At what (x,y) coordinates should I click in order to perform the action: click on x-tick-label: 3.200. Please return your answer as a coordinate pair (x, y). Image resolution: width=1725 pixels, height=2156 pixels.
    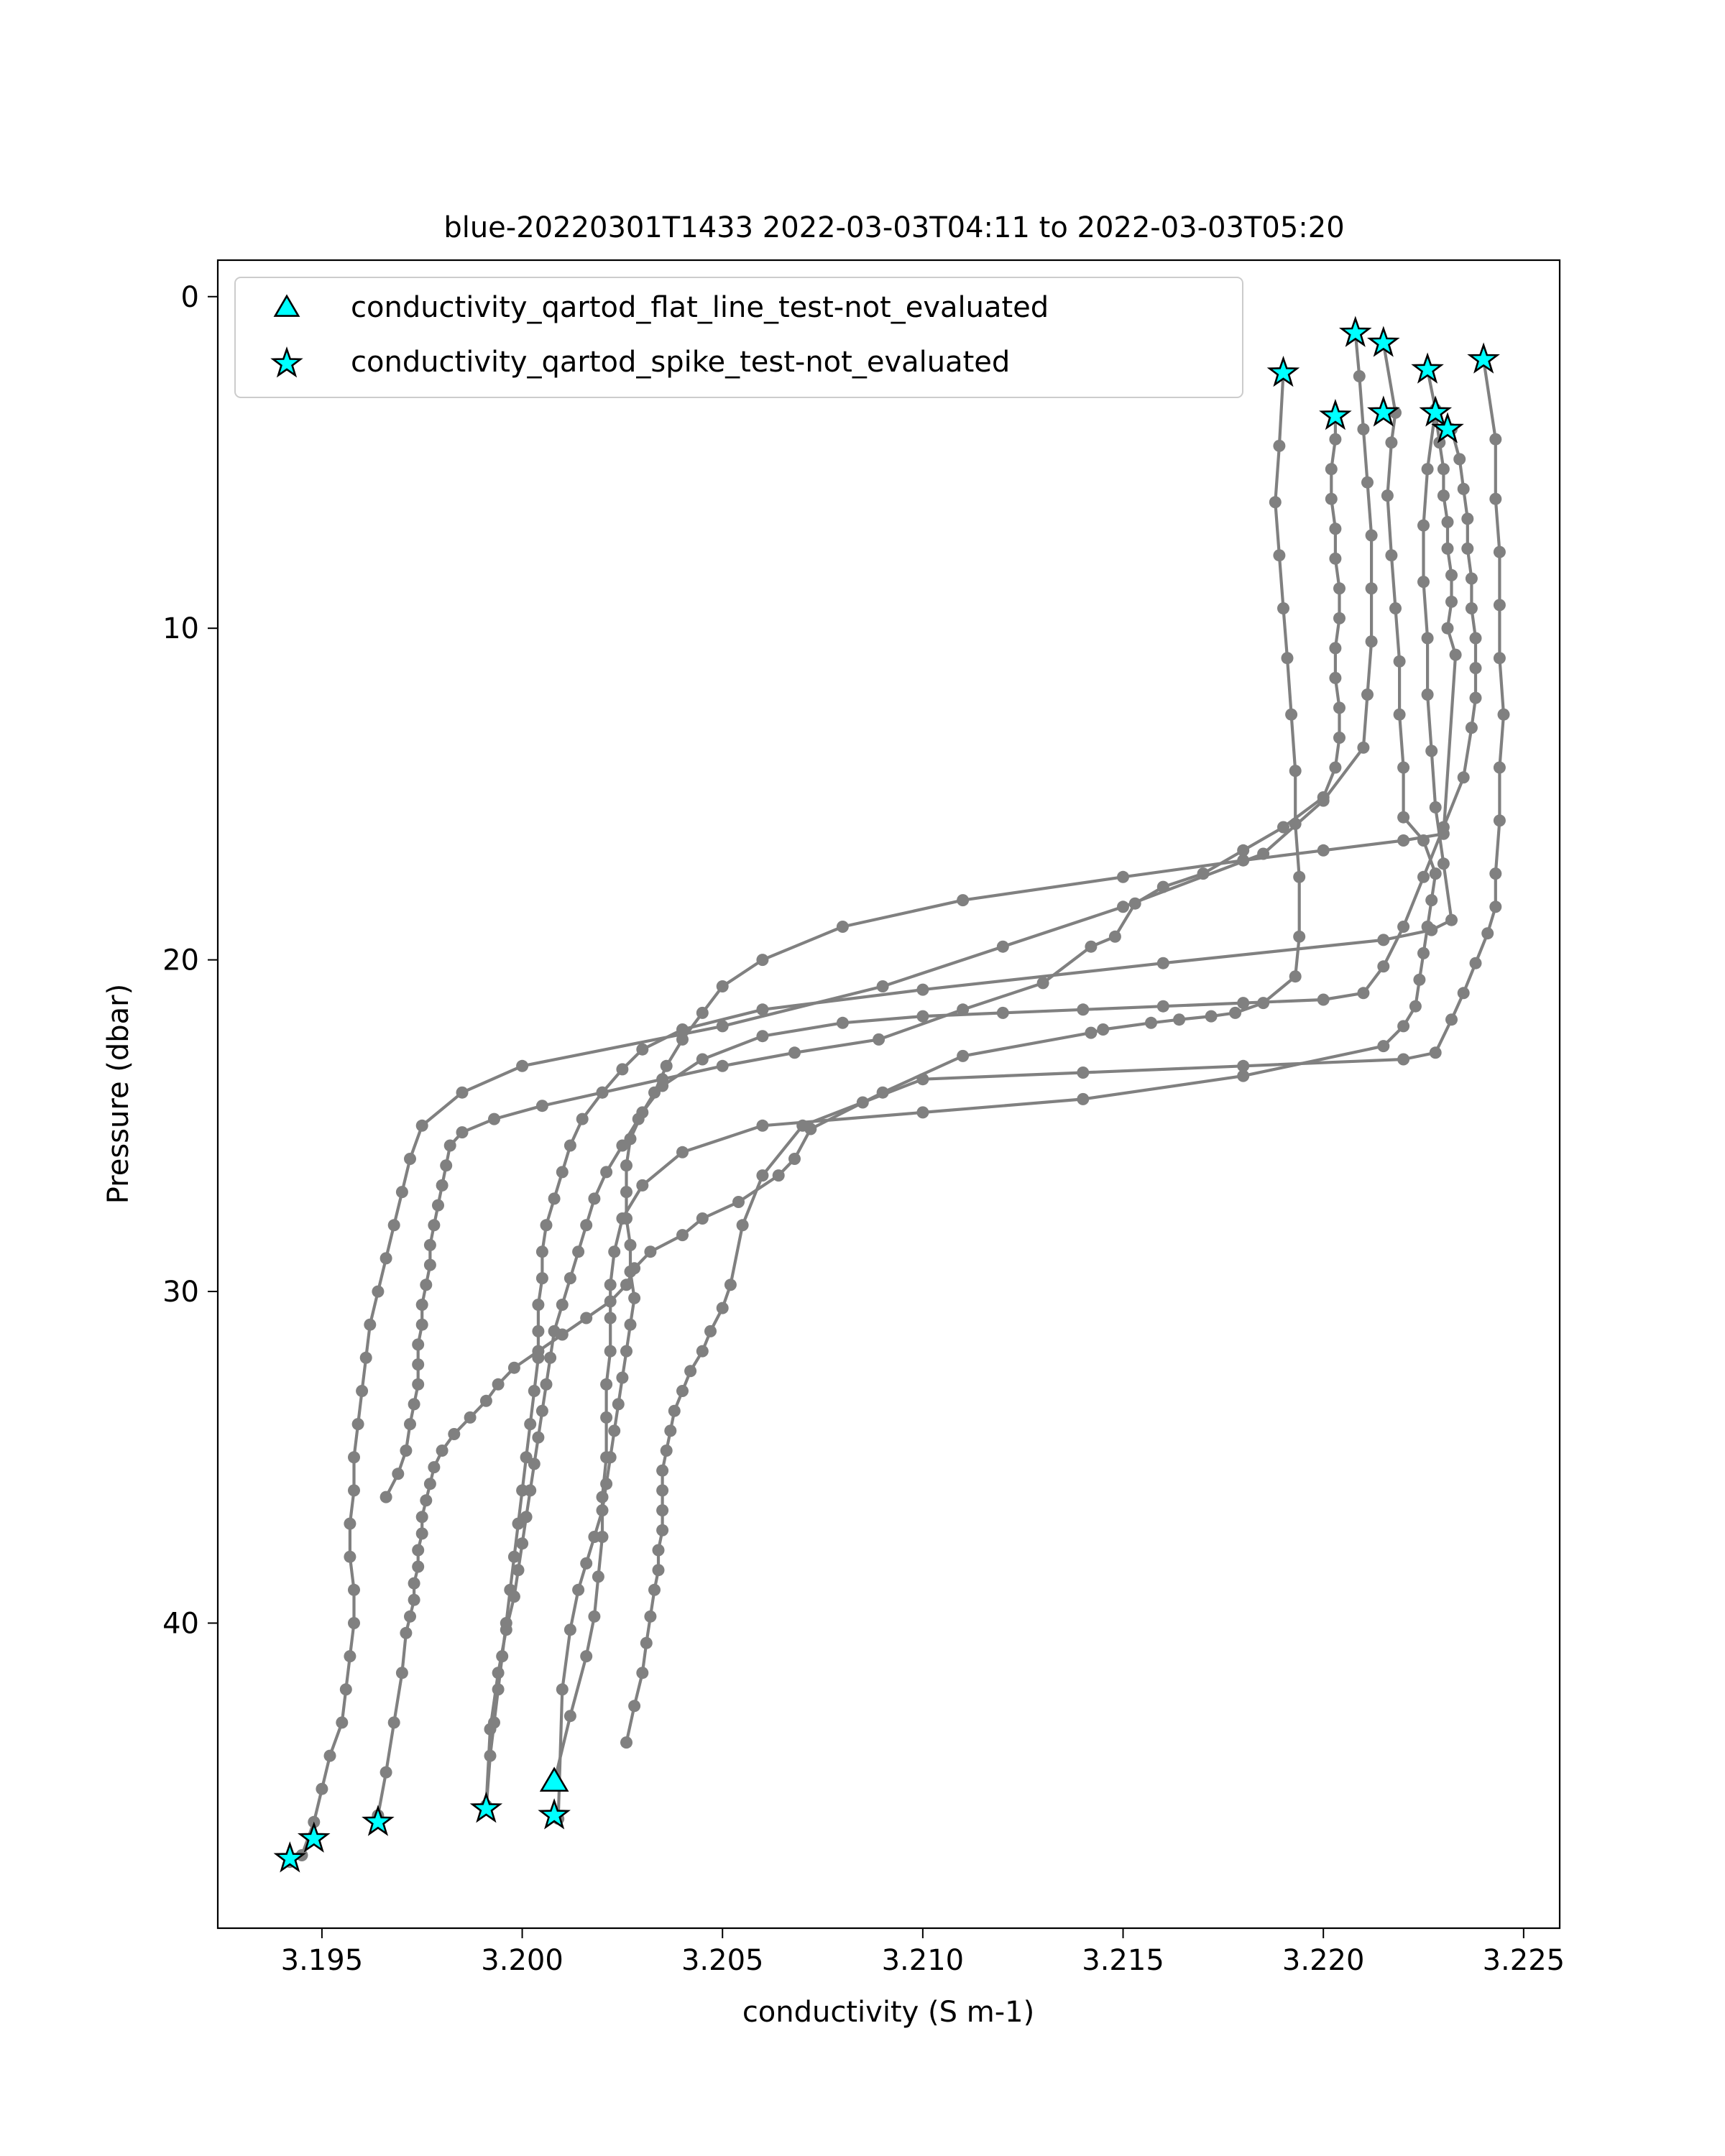
    Looking at the image, I should click on (522, 1960).